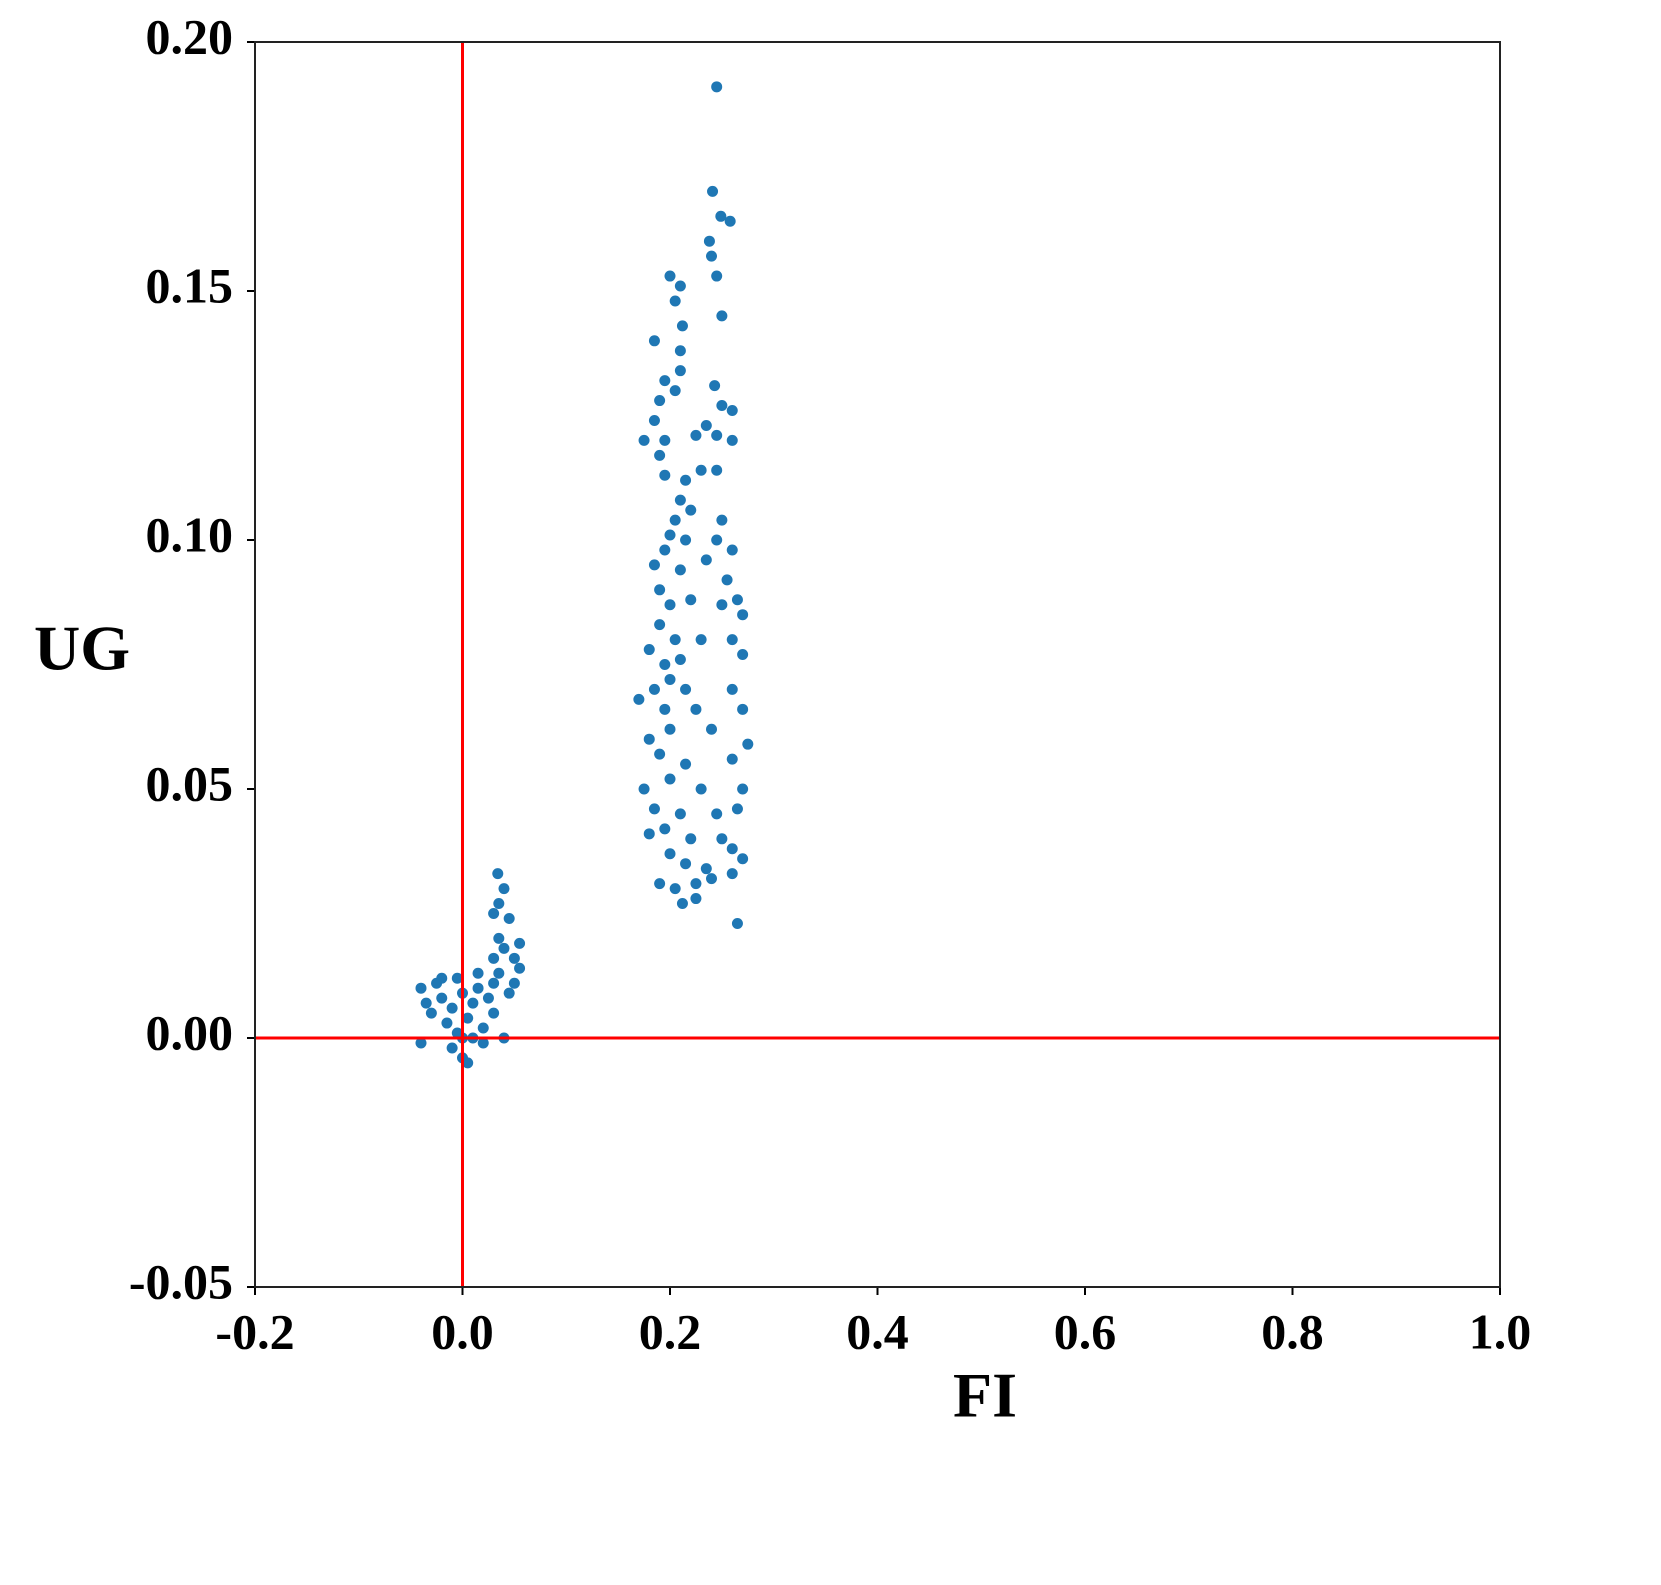 This screenshot has width=1661, height=1585. What do you see at coordinates (1500, 1331) in the screenshot?
I see `x-tick-label: 1.0` at bounding box center [1500, 1331].